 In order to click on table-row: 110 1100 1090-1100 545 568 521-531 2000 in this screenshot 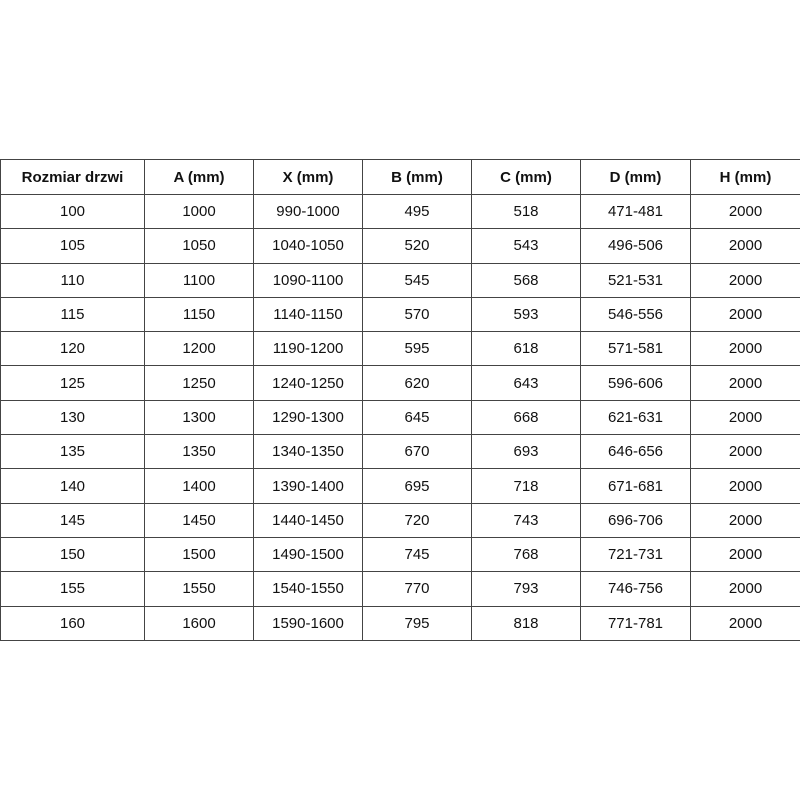, I will do `click(400, 280)`.